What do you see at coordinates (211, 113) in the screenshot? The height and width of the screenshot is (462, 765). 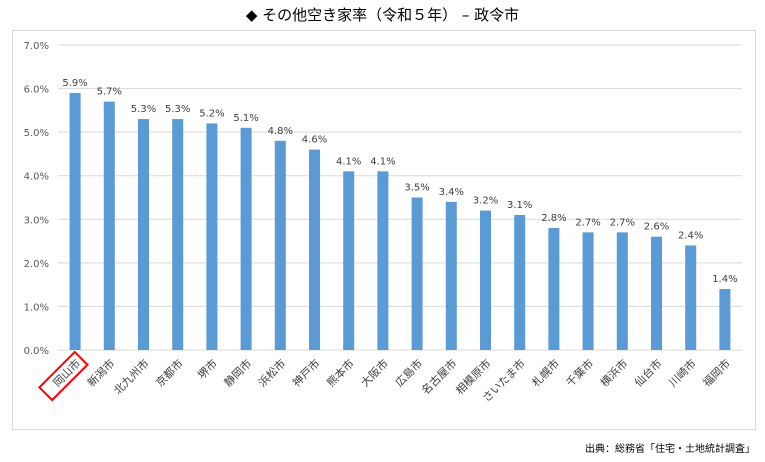 I see `data-label: 5.2%` at bounding box center [211, 113].